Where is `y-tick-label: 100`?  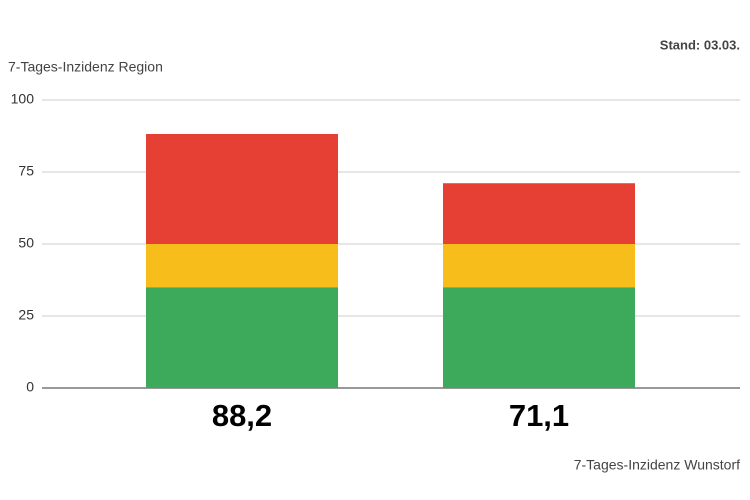
y-tick-label: 100 is located at coordinates (23, 99).